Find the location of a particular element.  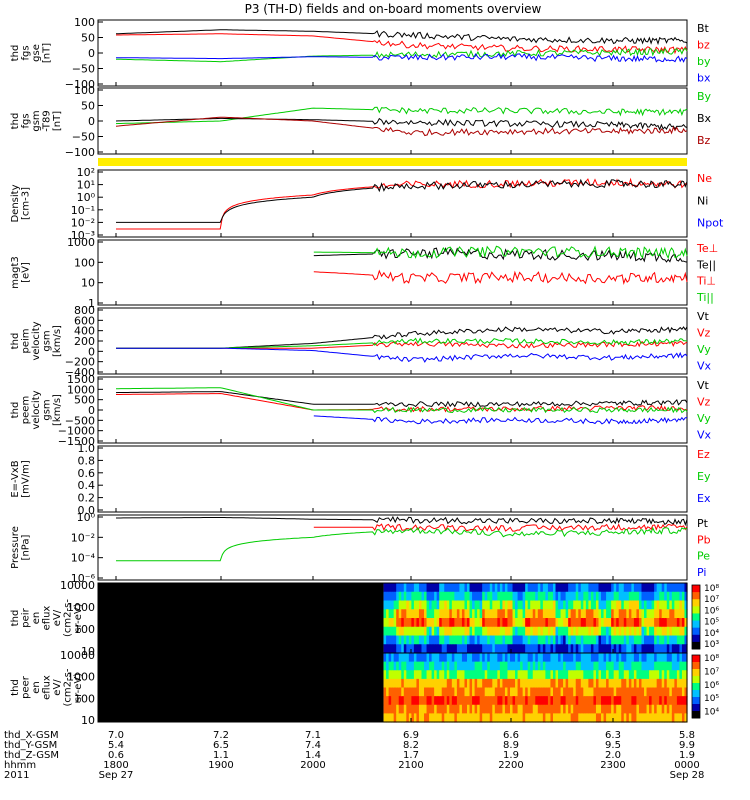

legend-entry: Vy is located at coordinates (704, 418).